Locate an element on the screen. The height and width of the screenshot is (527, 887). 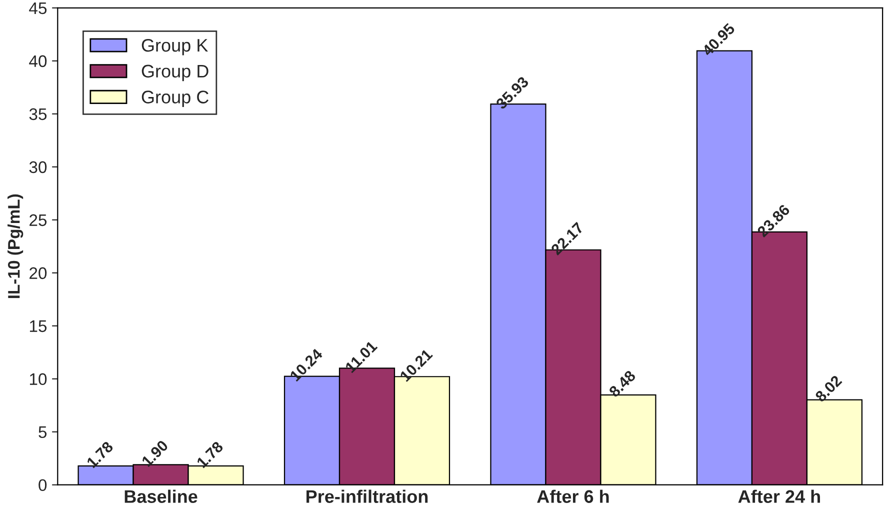
y-tick-label: 40 is located at coordinates (38, 61).